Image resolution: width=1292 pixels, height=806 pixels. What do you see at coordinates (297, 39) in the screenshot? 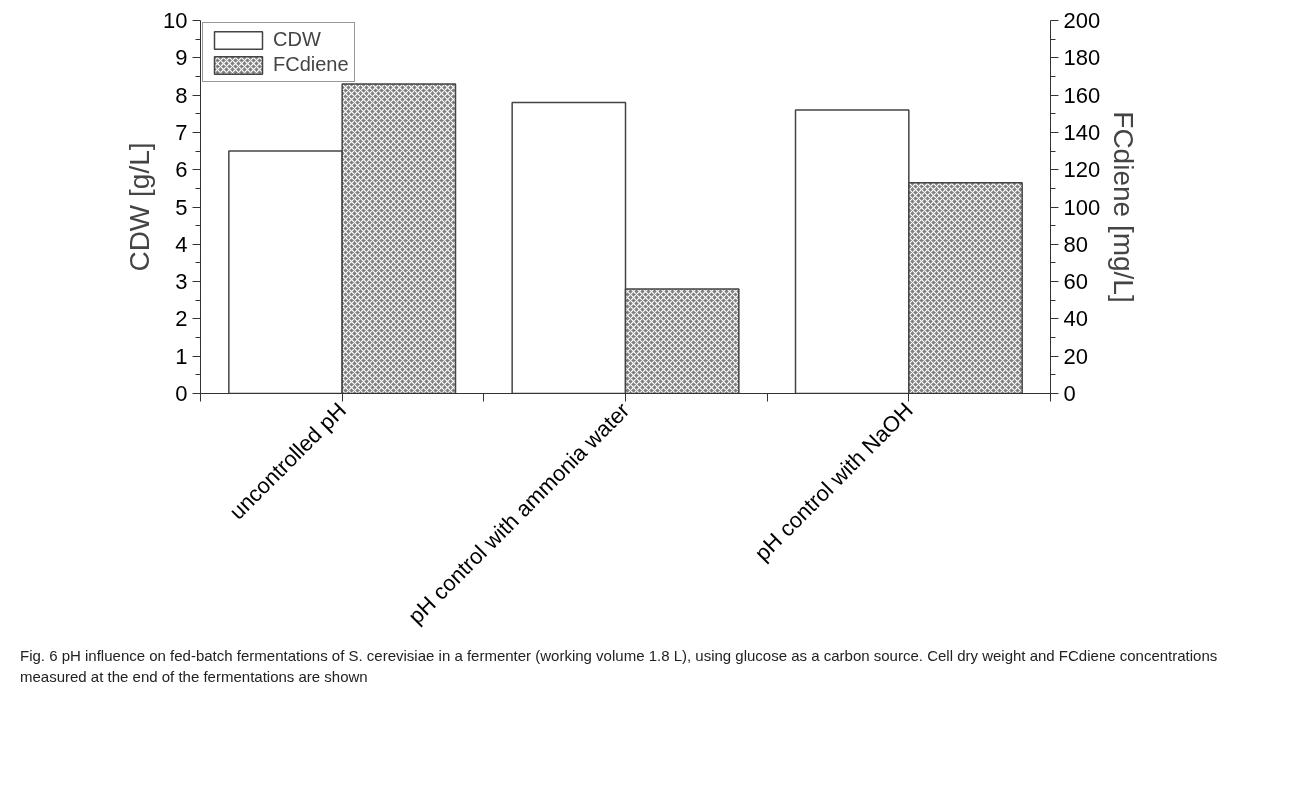
I see `legend-label: CDW` at bounding box center [297, 39].